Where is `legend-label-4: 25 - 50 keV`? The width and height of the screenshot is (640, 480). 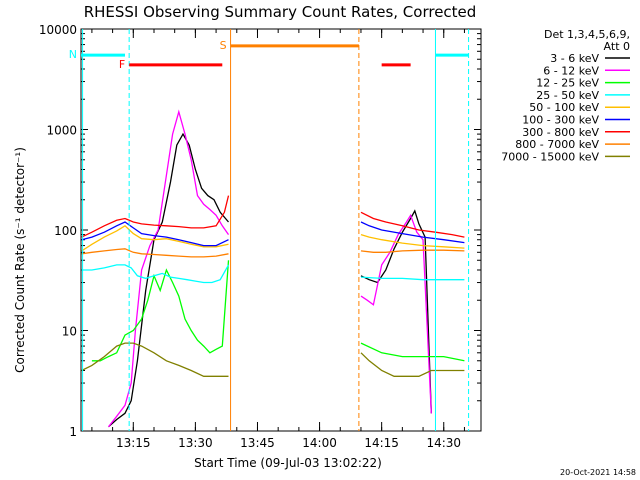 legend-label-4: 25 - 50 keV is located at coordinates (567, 95).